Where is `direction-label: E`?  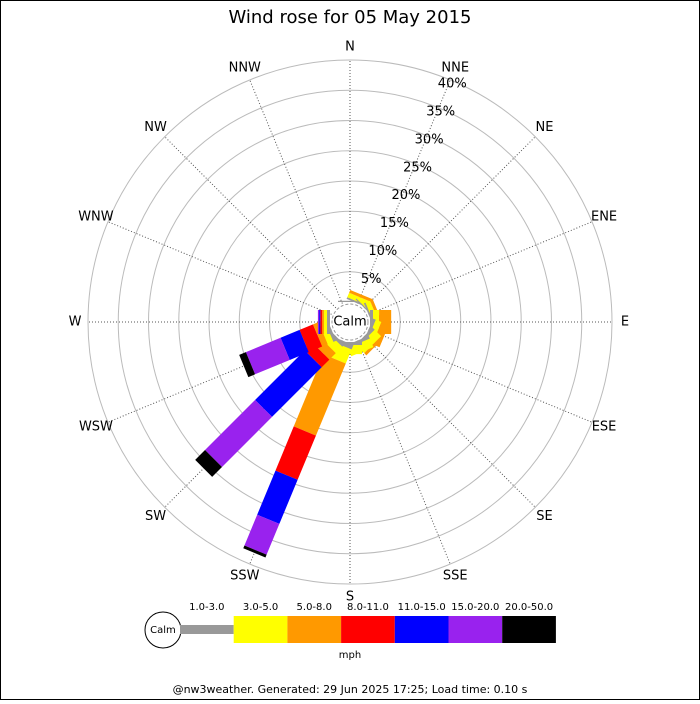 direction-label: E is located at coordinates (625, 322).